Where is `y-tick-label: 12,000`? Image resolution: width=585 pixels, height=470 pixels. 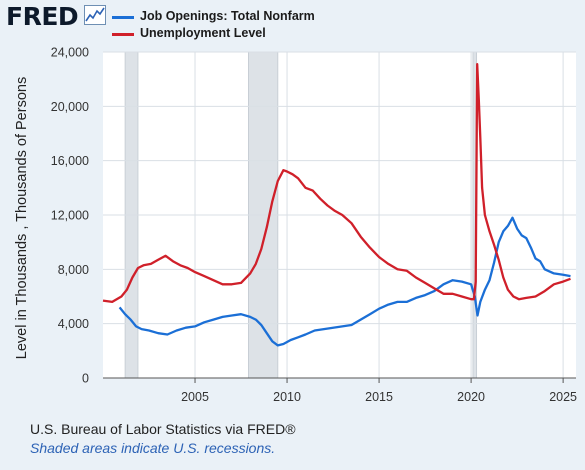
y-tick-label: 12,000 is located at coordinates (70, 216).